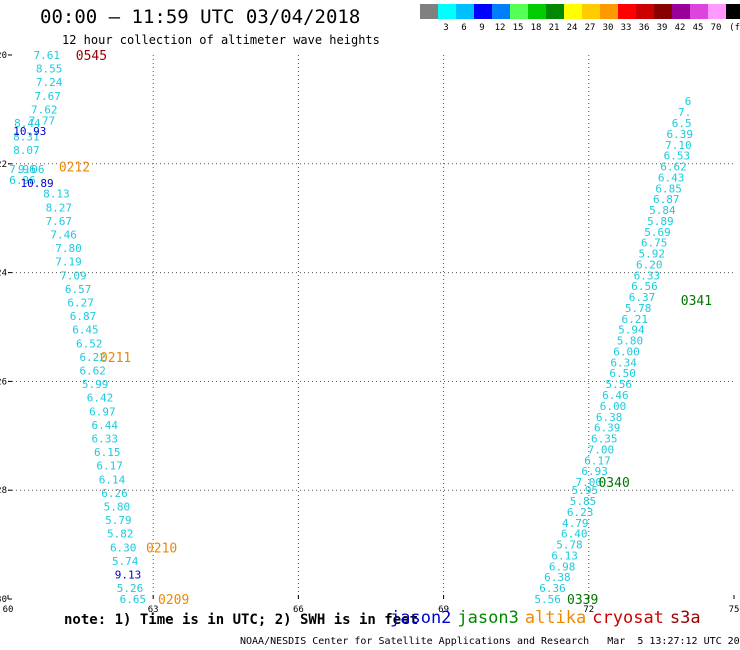 This screenshot has height=650, width=740. I want to click on wave-height-value: 6.22, so click(92, 357).